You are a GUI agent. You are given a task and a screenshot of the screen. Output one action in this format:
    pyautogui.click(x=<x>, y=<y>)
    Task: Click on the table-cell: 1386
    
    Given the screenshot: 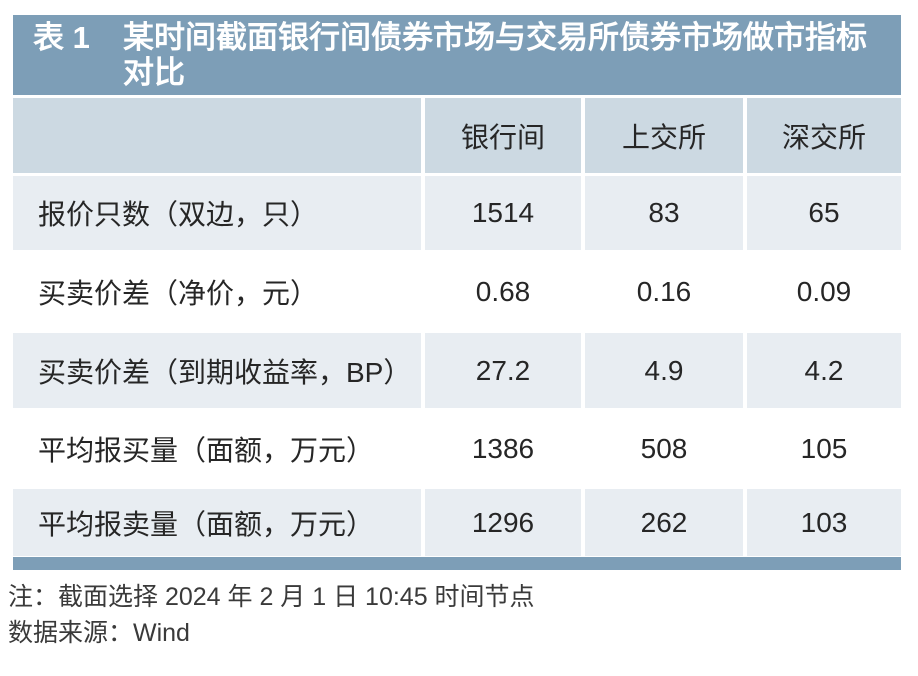 What is the action you would take?
    pyautogui.click(x=503, y=448)
    